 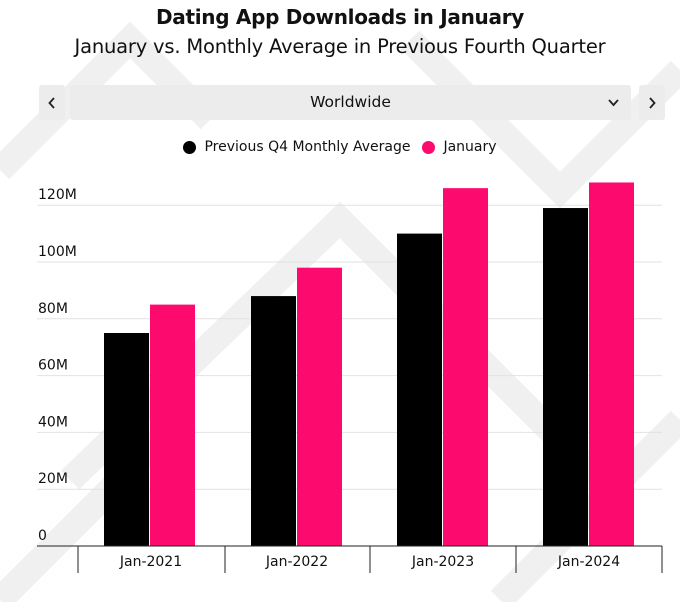 What do you see at coordinates (419, 389) in the screenshot?
I see `bar-previous-q4-jan-2023` at bounding box center [419, 389].